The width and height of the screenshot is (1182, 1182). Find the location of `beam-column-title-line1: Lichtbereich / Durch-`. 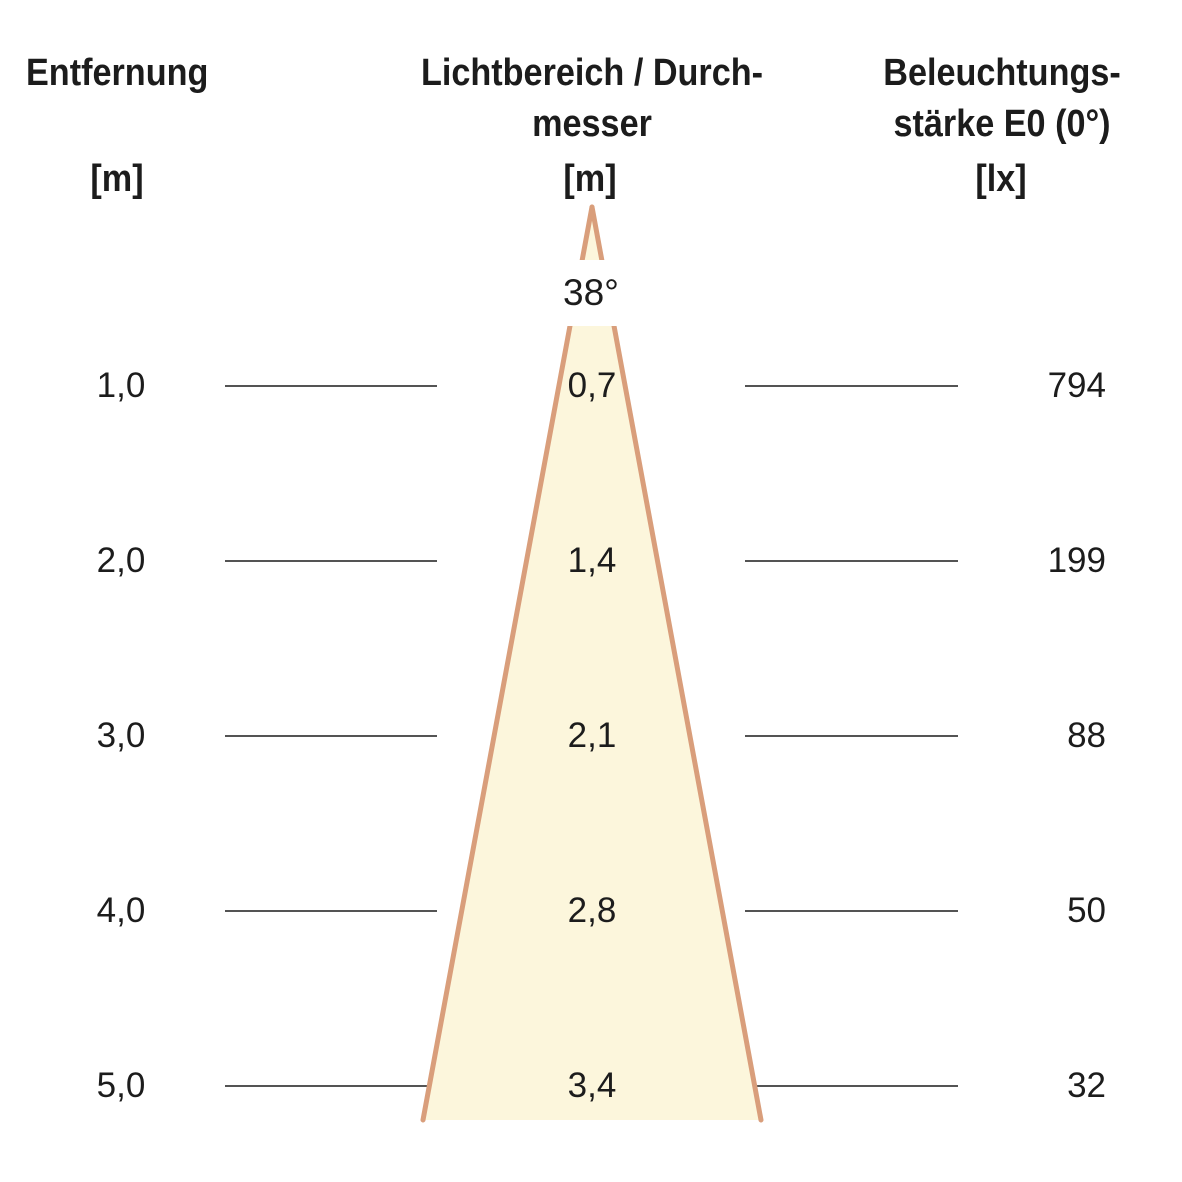

beam-column-title-line1: Lichtbereich / Durch- is located at coordinates (592, 73).